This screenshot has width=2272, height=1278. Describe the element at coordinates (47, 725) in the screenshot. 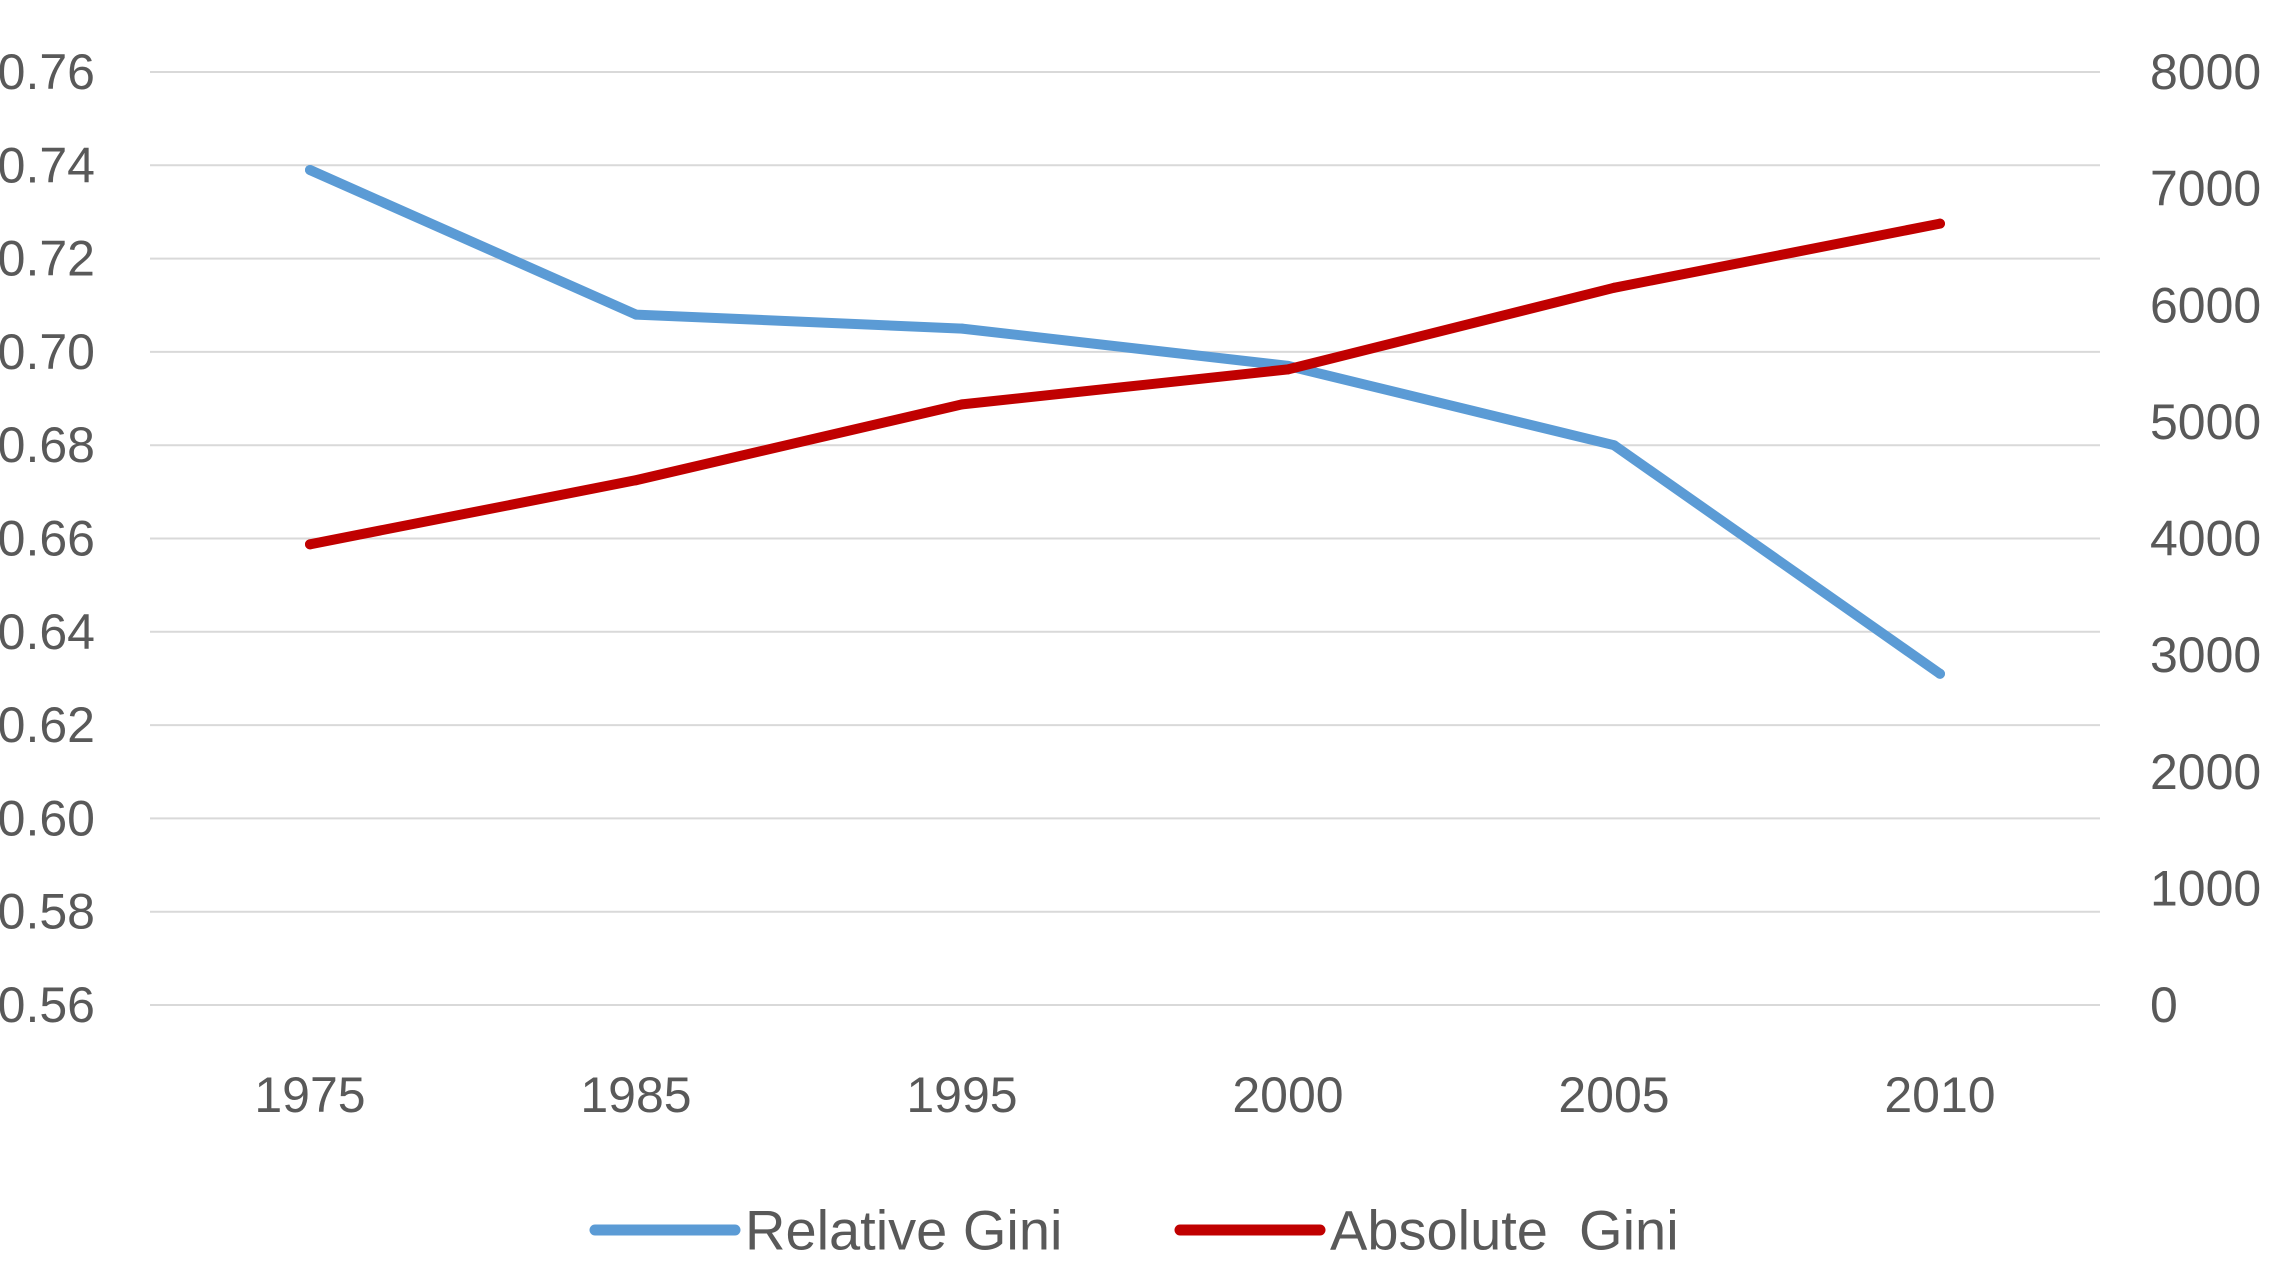

I see `left-tick-label: 0.62` at that location.